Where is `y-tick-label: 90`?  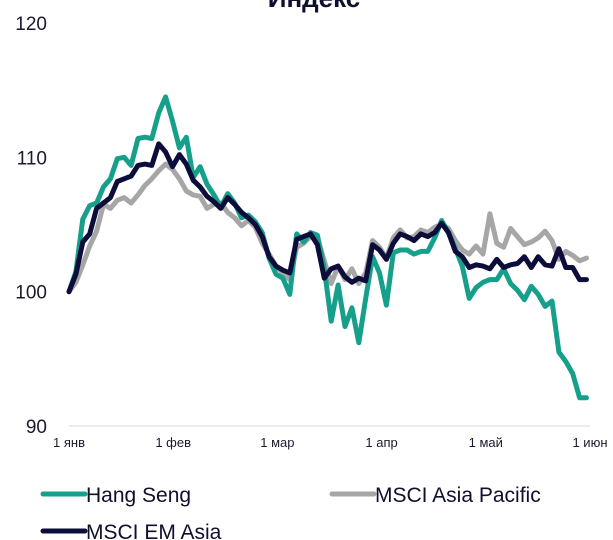
y-tick-label: 90 is located at coordinates (36, 427).